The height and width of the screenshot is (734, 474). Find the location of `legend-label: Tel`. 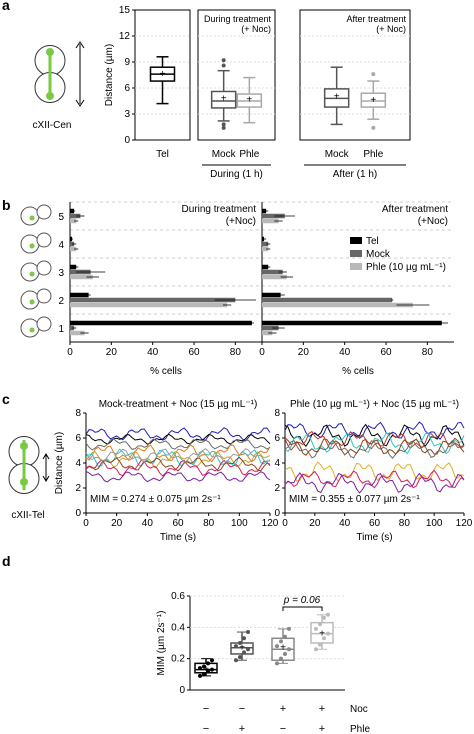

legend-label: Tel is located at coordinates (372, 241).